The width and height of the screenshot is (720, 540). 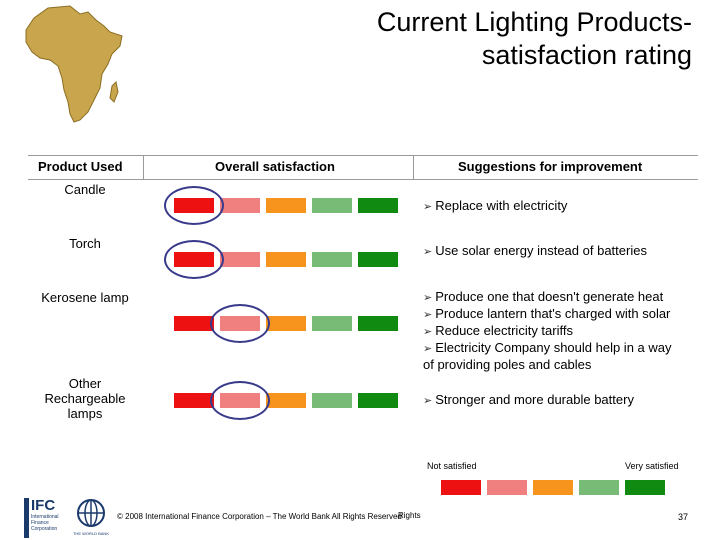 What do you see at coordinates (501, 205) in the screenshot?
I see `suggestion-text: Replace with electricity` at bounding box center [501, 205].